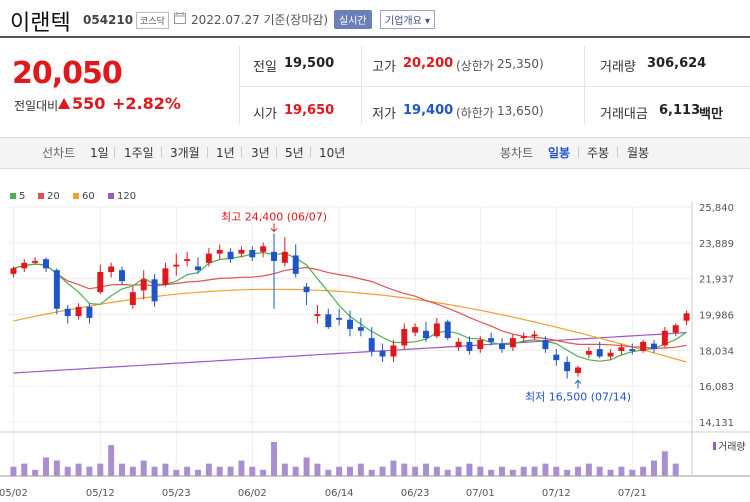 The image size is (750, 502). What do you see at coordinates (559, 153) in the screenshot?
I see `candle-daily: 일봉` at bounding box center [559, 153].